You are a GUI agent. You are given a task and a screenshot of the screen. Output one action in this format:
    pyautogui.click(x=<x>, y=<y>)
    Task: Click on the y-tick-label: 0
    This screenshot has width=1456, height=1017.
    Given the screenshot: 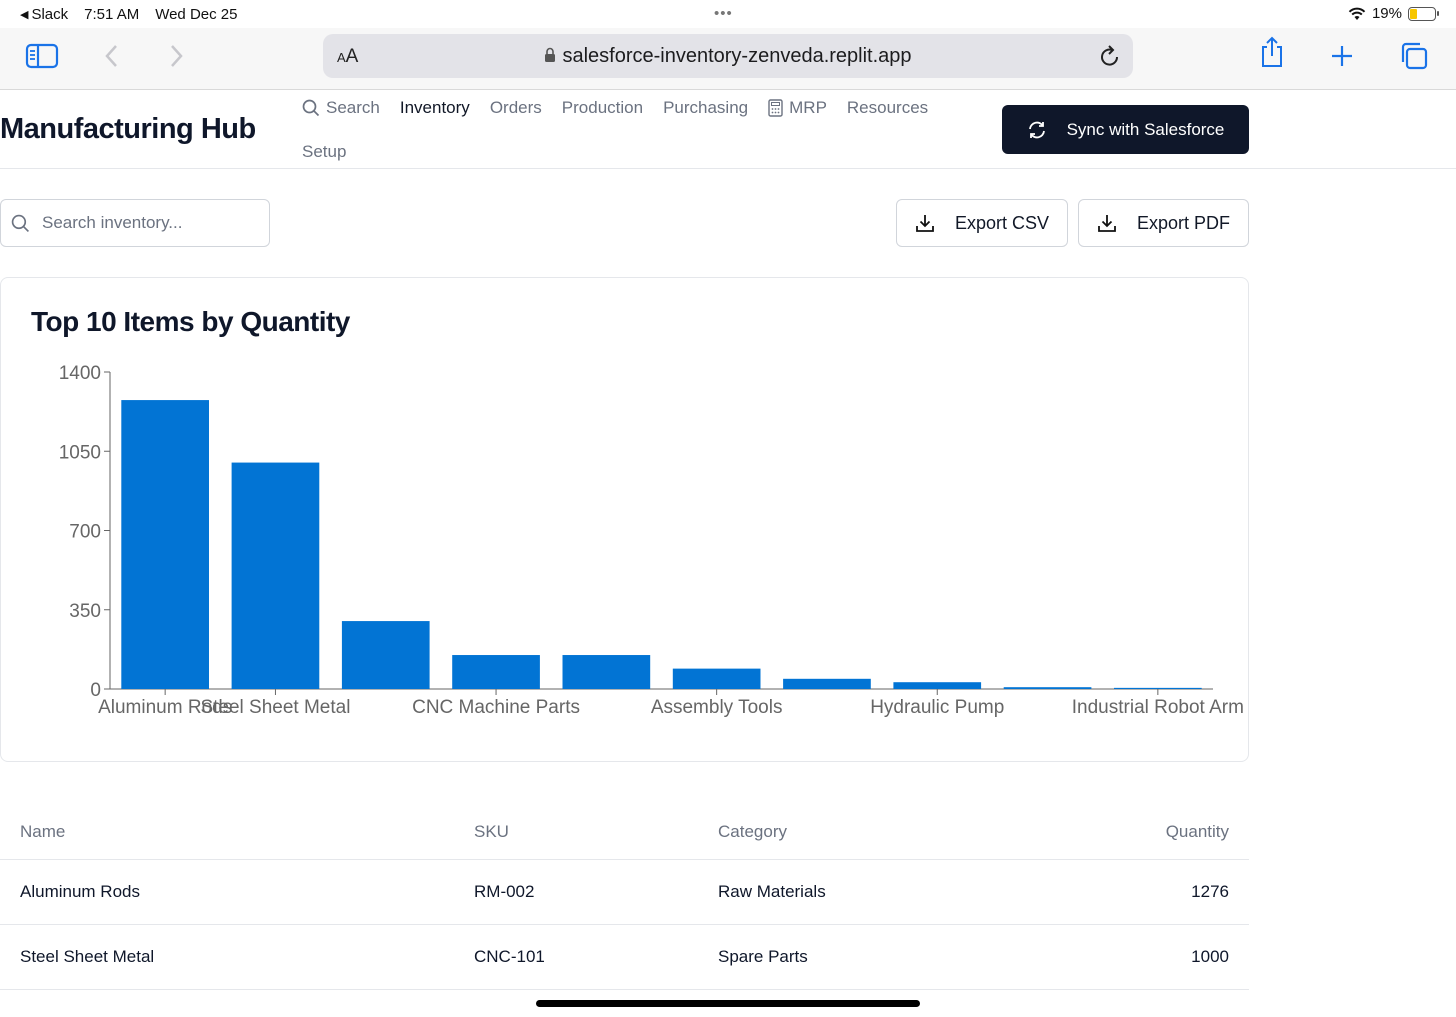 What is the action you would take?
    pyautogui.click(x=95, y=690)
    